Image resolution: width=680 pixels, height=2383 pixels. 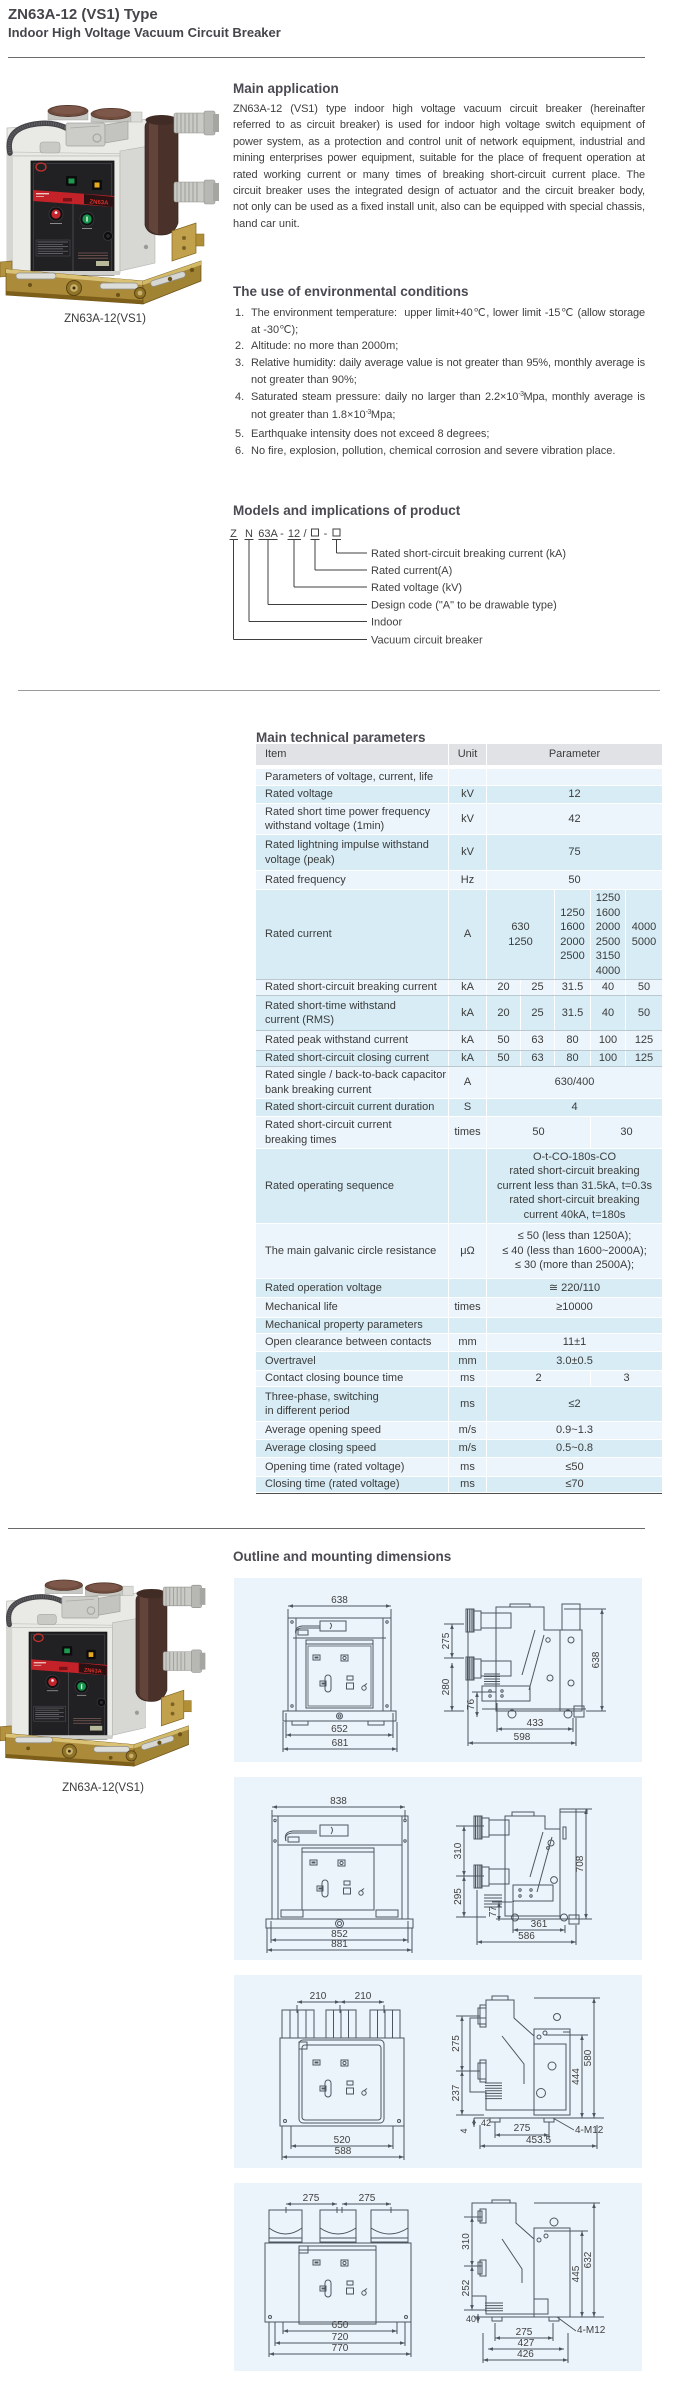 I want to click on svg-text: 361, so click(x=539, y=1924).